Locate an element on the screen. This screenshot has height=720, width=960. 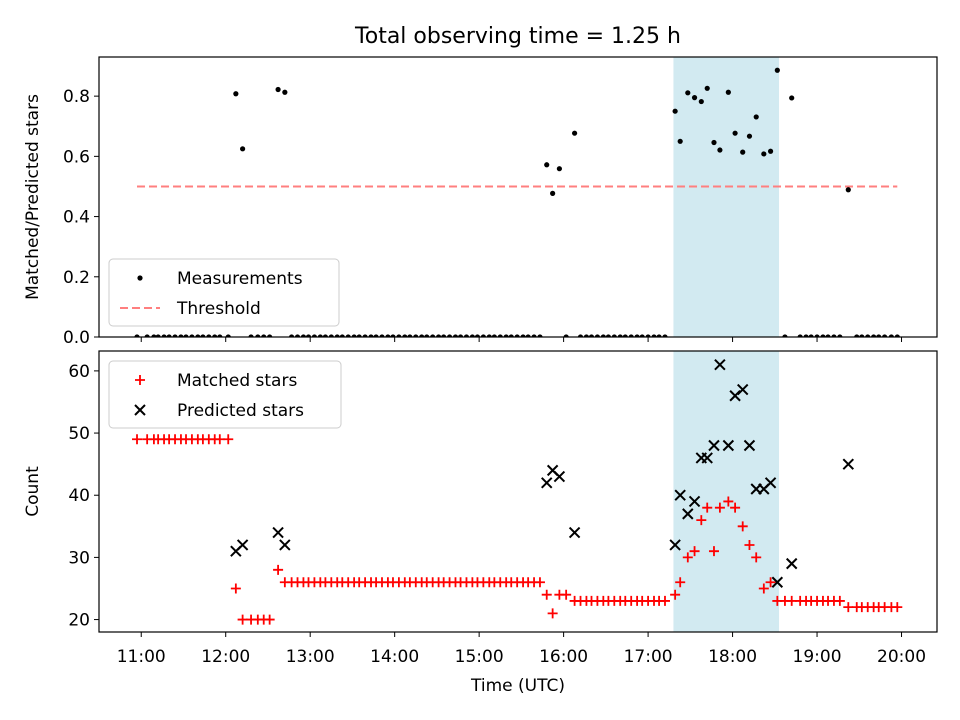
y-axis-label: Matched/Predicted stars is located at coordinates (33, 197).